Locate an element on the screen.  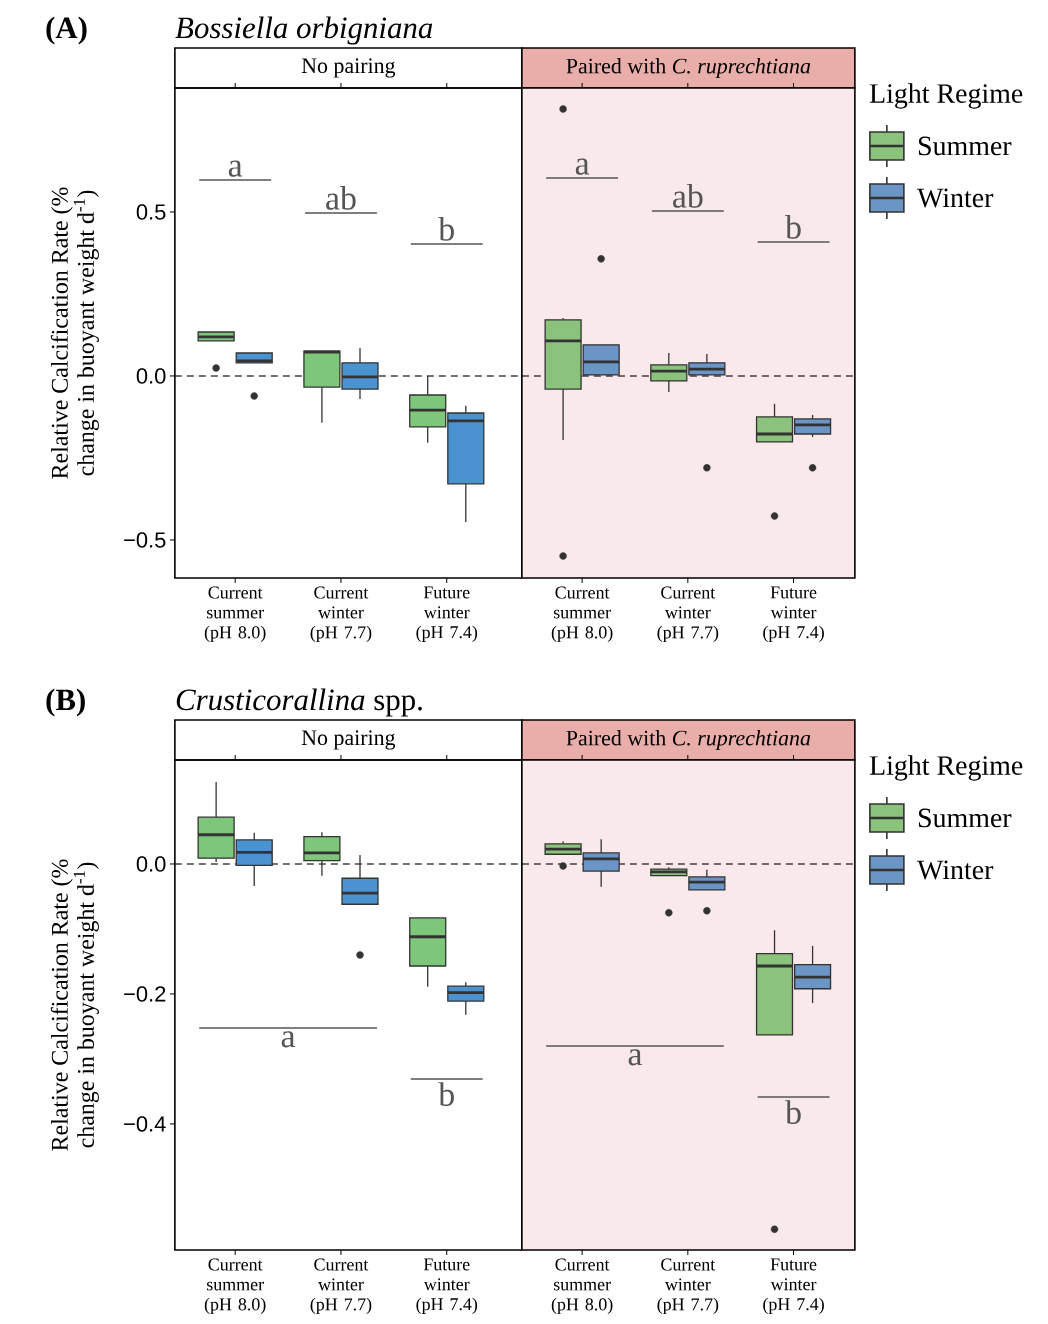
chart-title: Bossiella orbigniana is located at coordinates (304, 30).